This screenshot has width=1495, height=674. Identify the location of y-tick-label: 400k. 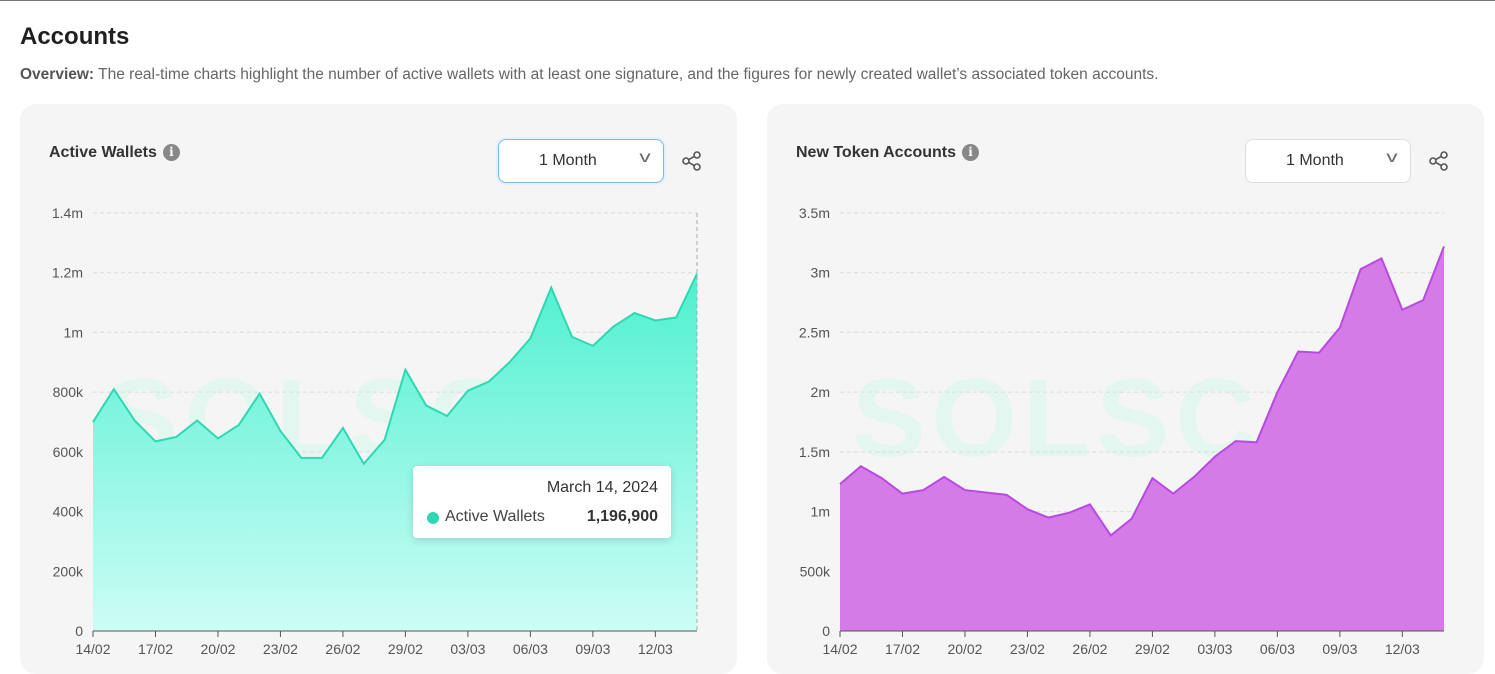
(68, 512).